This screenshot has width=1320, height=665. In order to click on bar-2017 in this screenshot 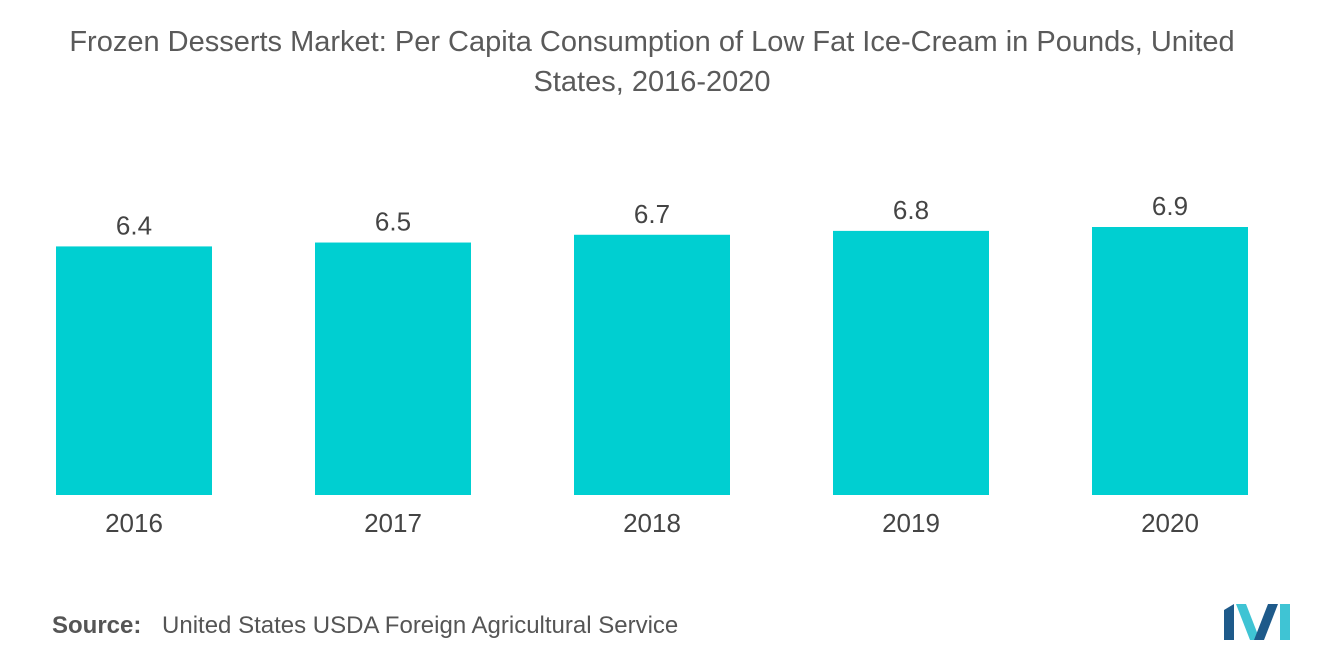, I will do `click(393, 368)`.